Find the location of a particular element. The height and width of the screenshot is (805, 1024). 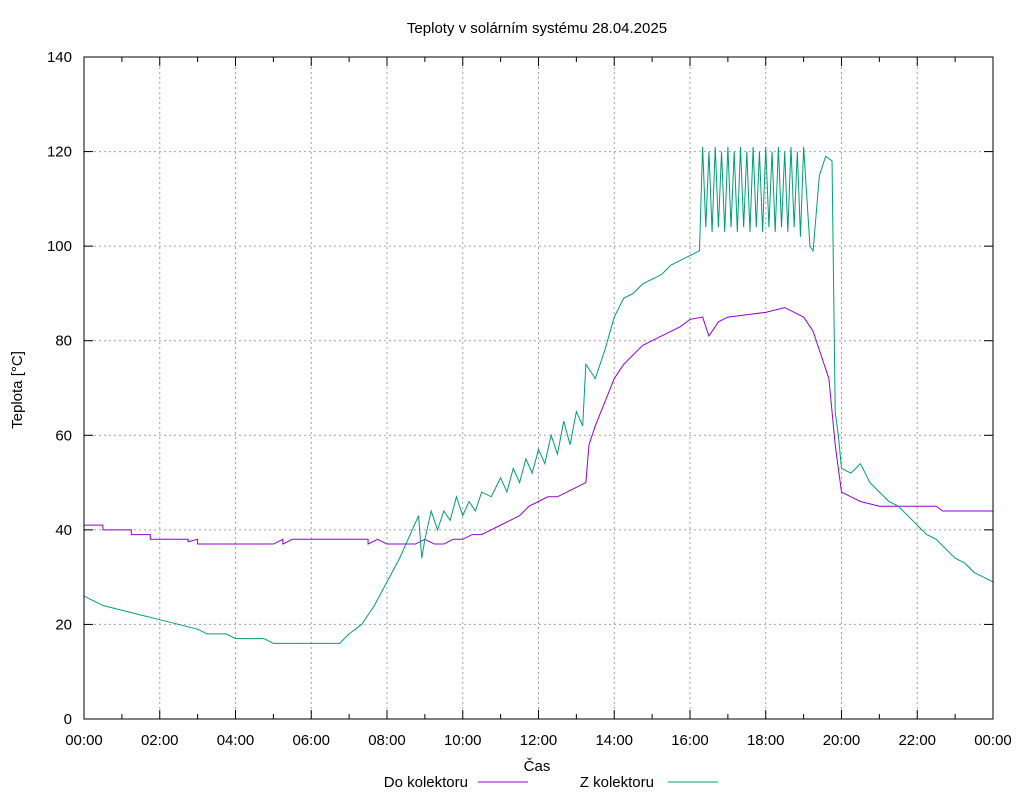

legend-item: Do kolektoru is located at coordinates (456, 782).